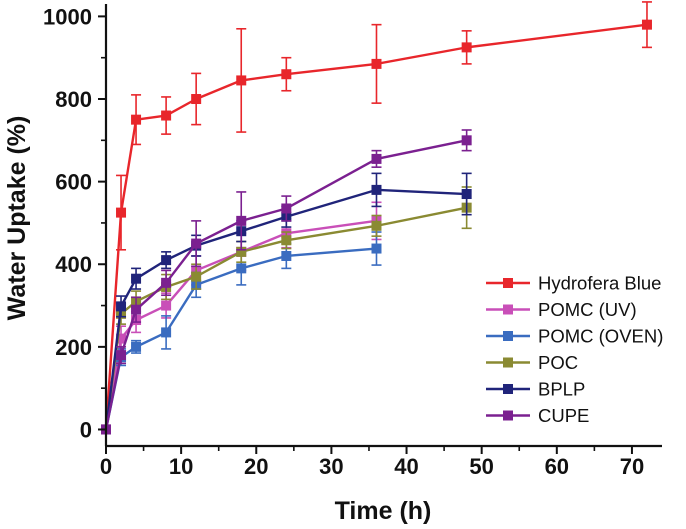  I want to click on x-tick-label: 60, so click(557, 466).